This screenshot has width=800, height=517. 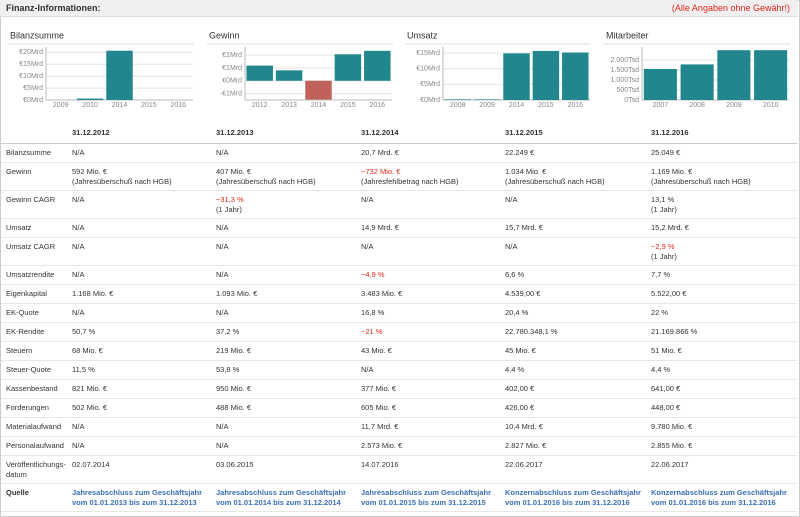 What do you see at coordinates (428, 275) in the screenshot?
I see `cell: −4,9 %` at bounding box center [428, 275].